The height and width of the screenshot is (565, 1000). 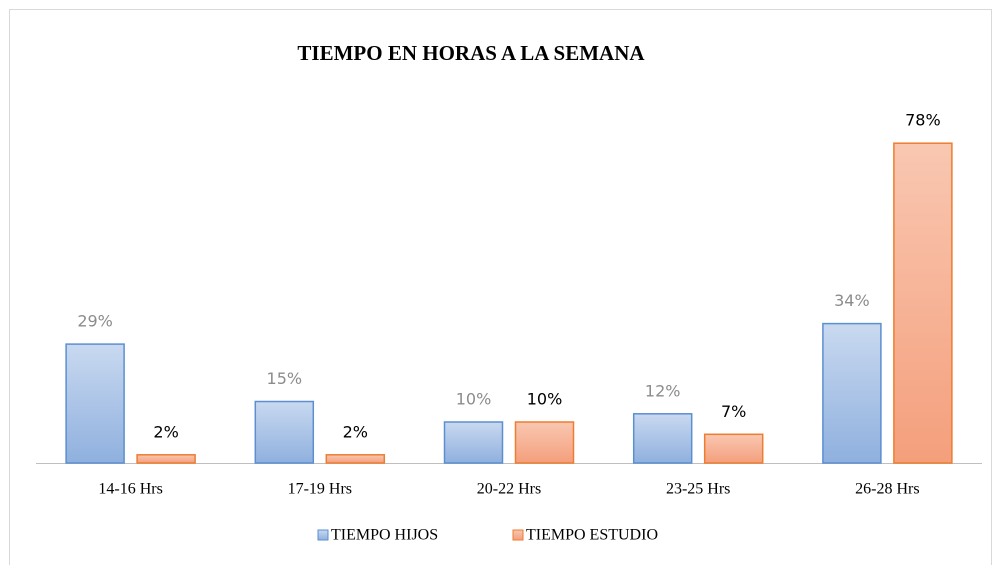 What do you see at coordinates (384, 535) in the screenshot?
I see `legend-label: TIEMPO HIJOS` at bounding box center [384, 535].